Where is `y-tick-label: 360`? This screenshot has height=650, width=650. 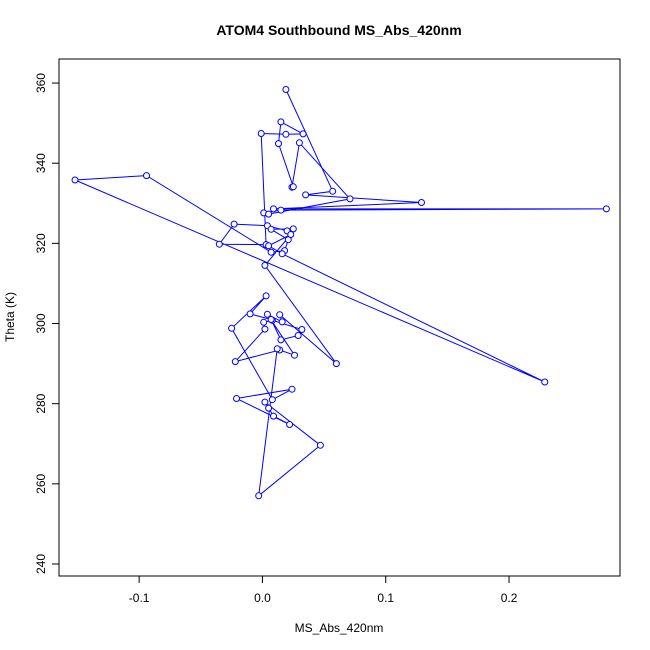
y-tick-label: 360 is located at coordinates (41, 83).